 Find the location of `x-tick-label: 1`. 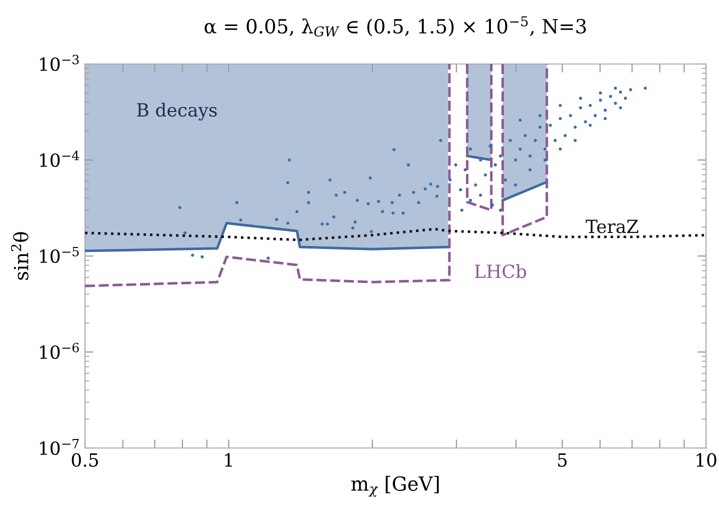

x-tick-label: 1 is located at coordinates (228, 460).